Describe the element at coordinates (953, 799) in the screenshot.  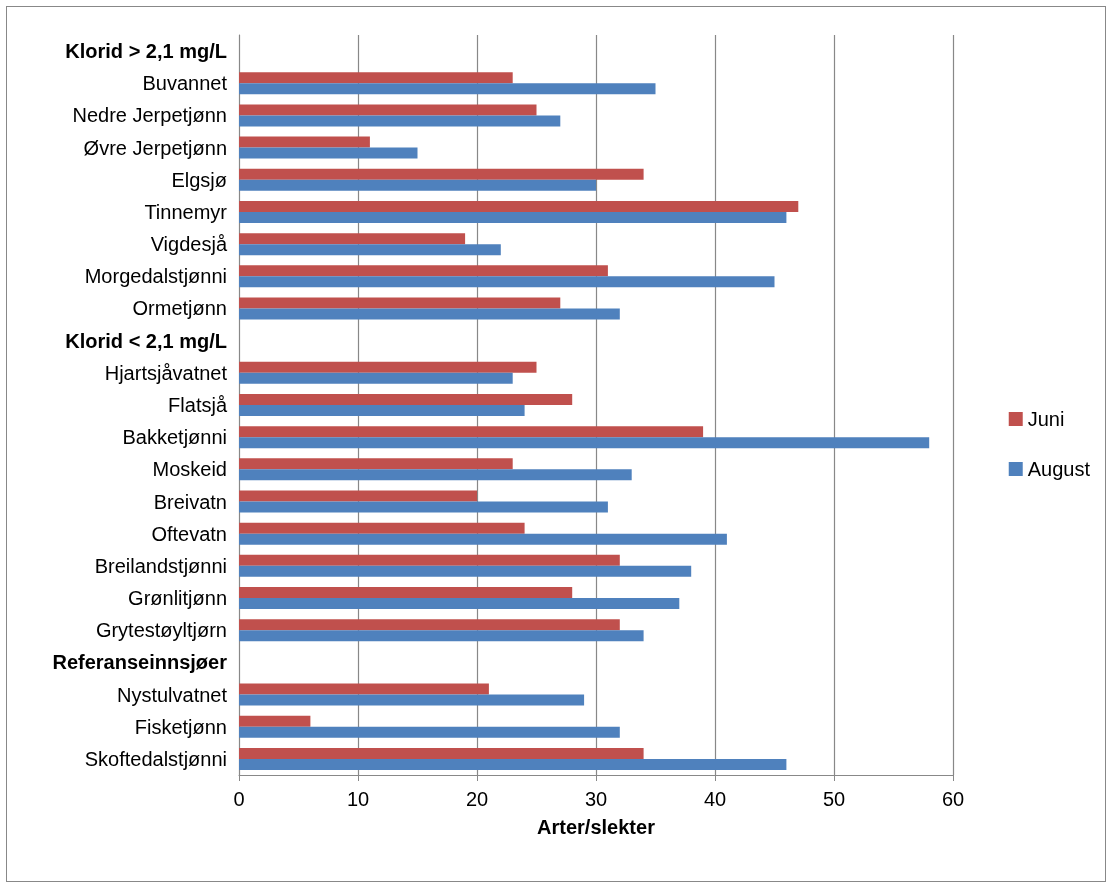
I see `x-tick-label: 60` at that location.